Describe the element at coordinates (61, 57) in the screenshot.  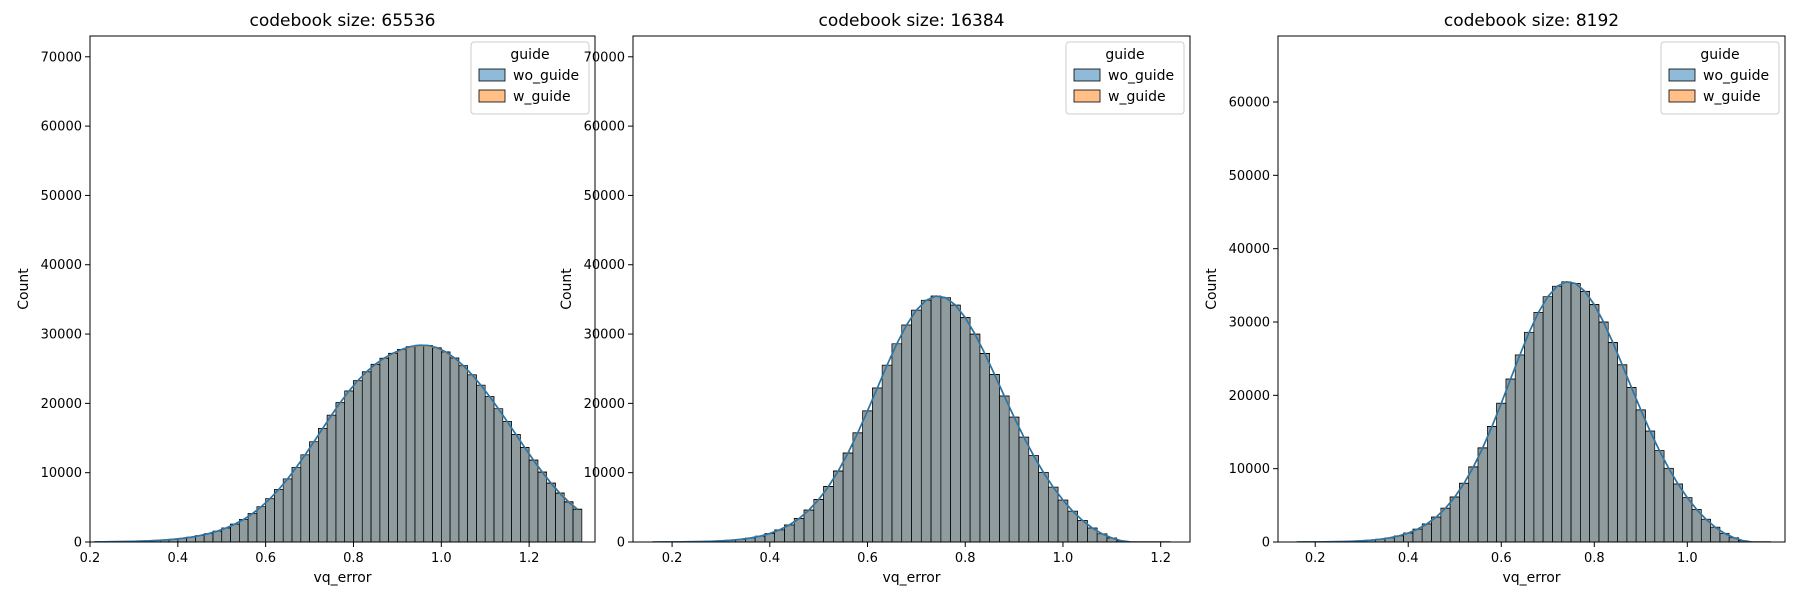
I see `y-tick-label: 70000` at that location.